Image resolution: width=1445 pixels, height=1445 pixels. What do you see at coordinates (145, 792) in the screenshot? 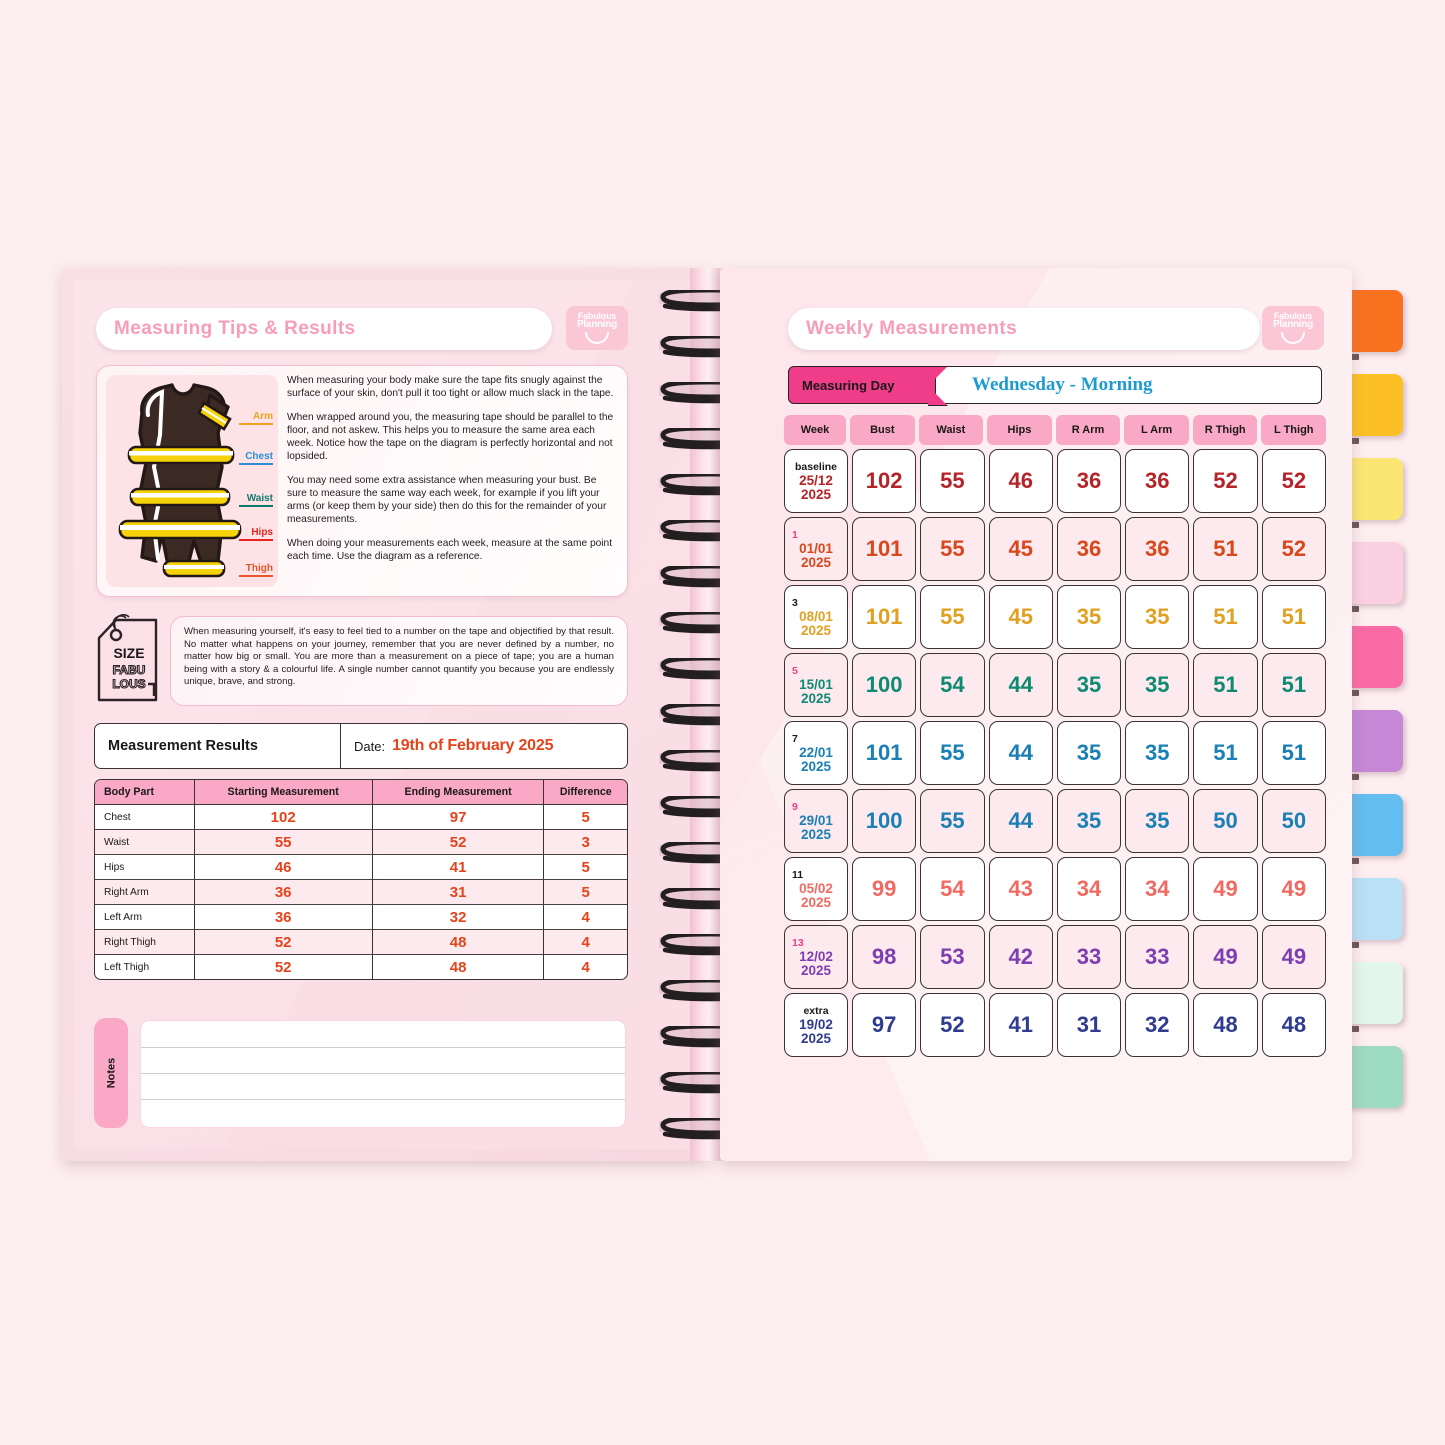
I see `results-column-header: Body Part` at bounding box center [145, 792].